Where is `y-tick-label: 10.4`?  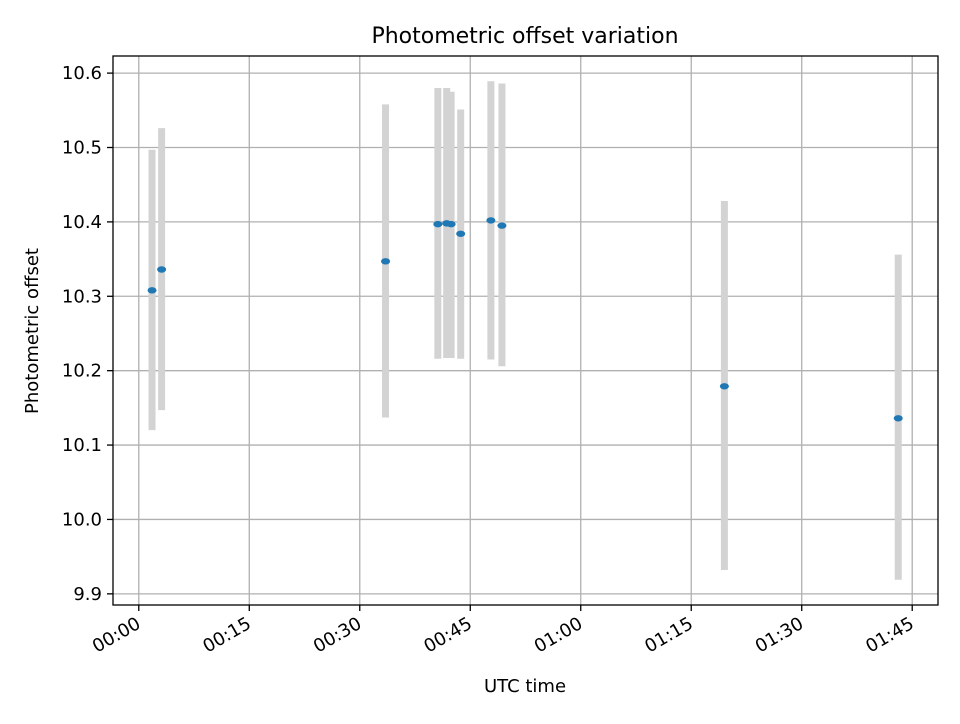 y-tick-label: 10.4 is located at coordinates (82, 222).